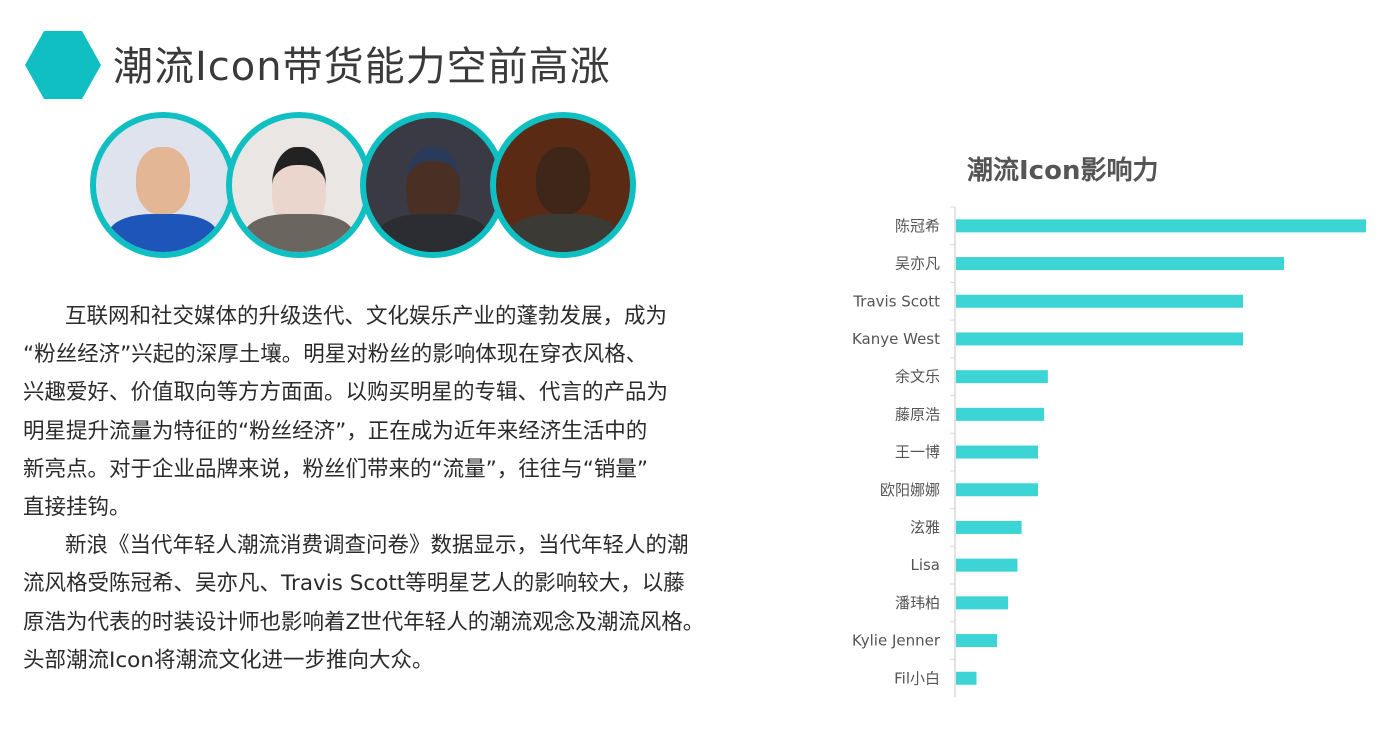 The image size is (1389, 752). Describe the element at coordinates (925, 527) in the screenshot. I see `category-label: 泫雅` at that location.